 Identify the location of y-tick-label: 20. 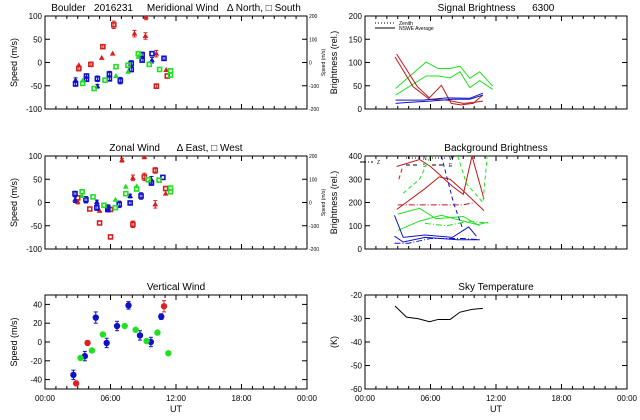
(37, 323).